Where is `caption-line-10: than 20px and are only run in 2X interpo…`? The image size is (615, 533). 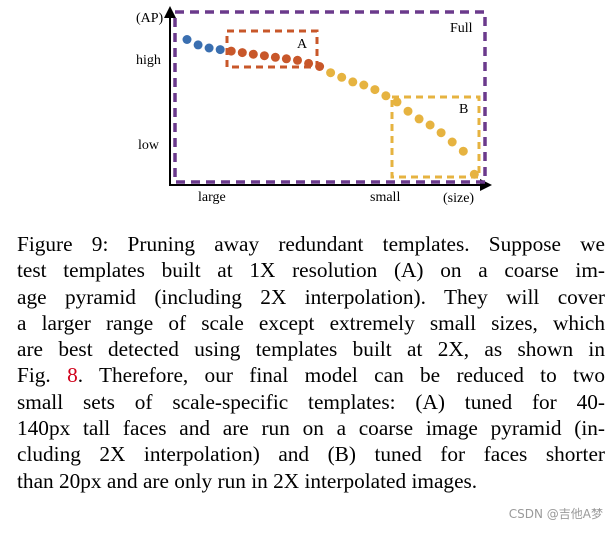
caption-line-10: than 20px and are only run in 2X interpo… is located at coordinates (247, 480).